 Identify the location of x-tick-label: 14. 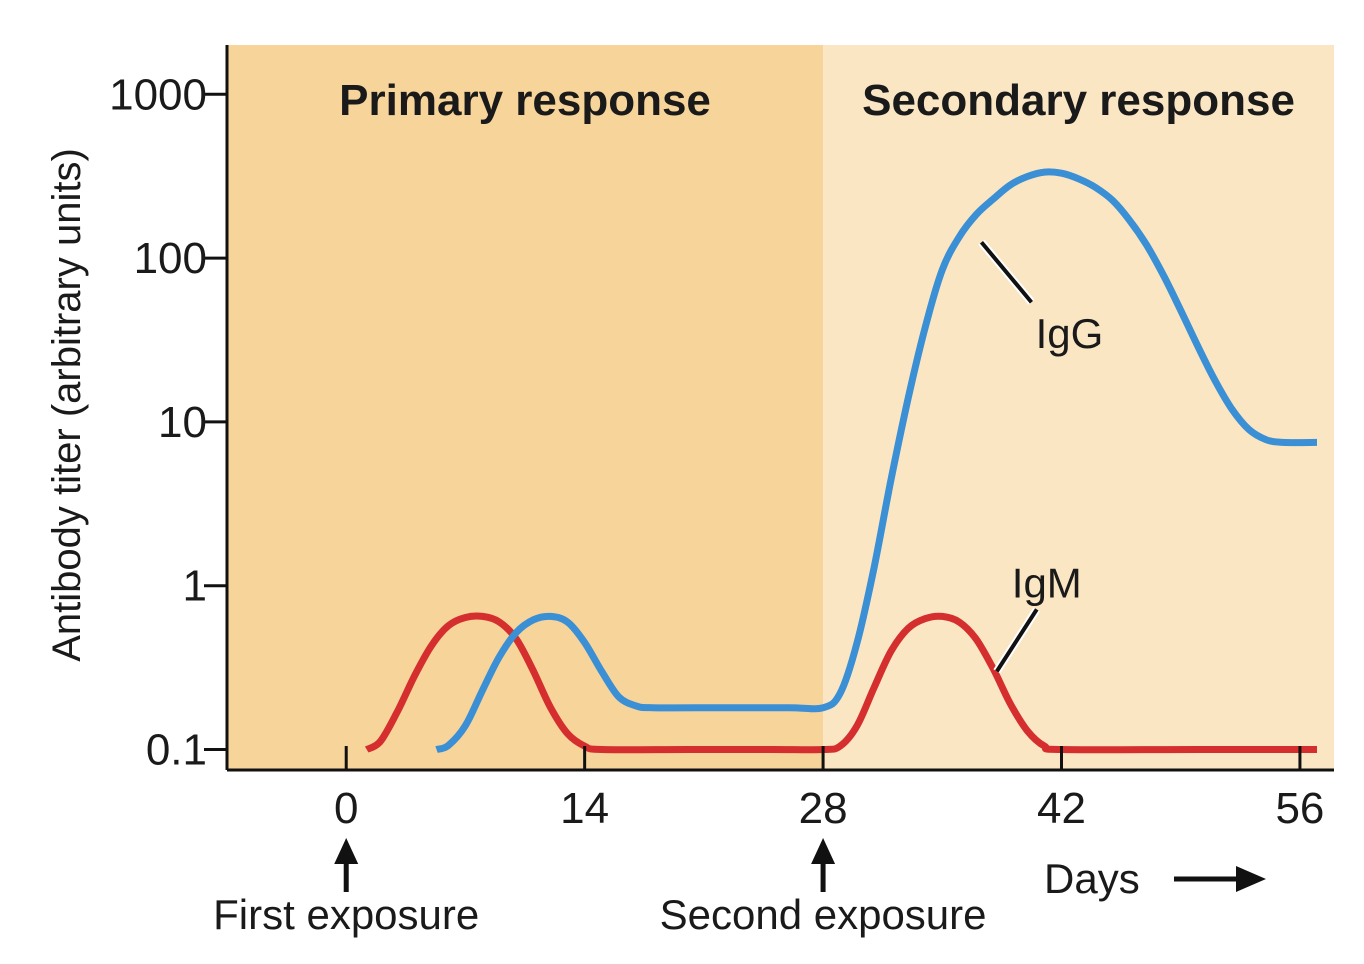
(584, 808).